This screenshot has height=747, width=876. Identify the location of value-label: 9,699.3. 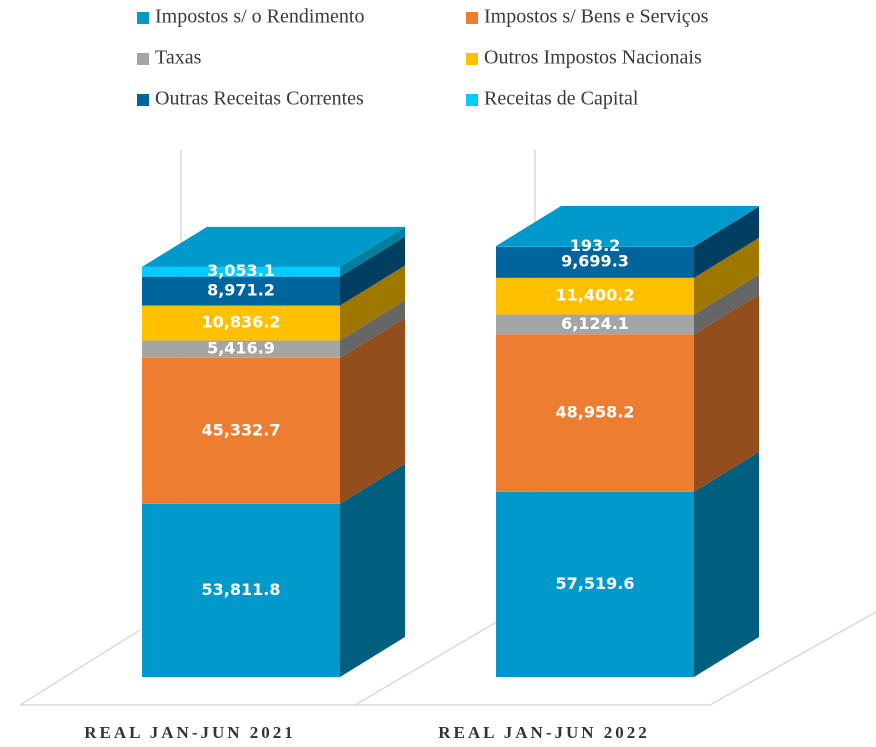
(595, 261).